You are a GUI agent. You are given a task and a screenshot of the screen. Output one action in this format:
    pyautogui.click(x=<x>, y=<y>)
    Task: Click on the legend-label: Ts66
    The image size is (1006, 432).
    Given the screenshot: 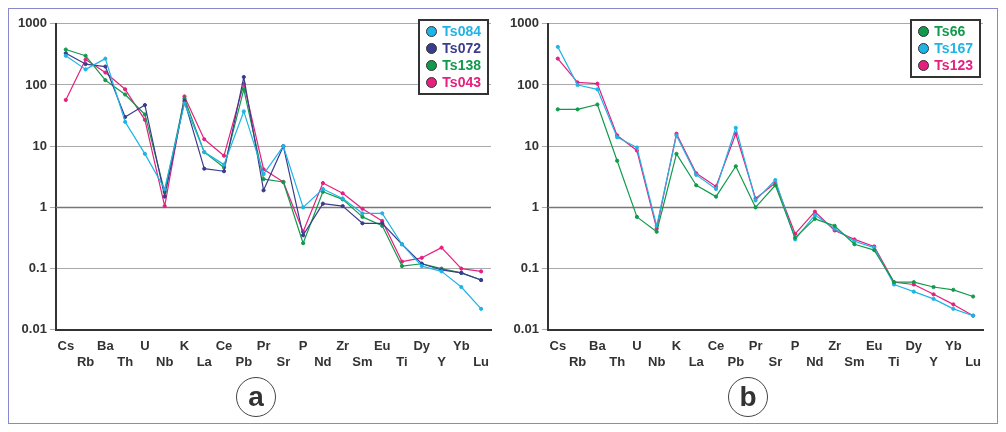 What is the action you would take?
    pyautogui.click(x=950, y=31)
    